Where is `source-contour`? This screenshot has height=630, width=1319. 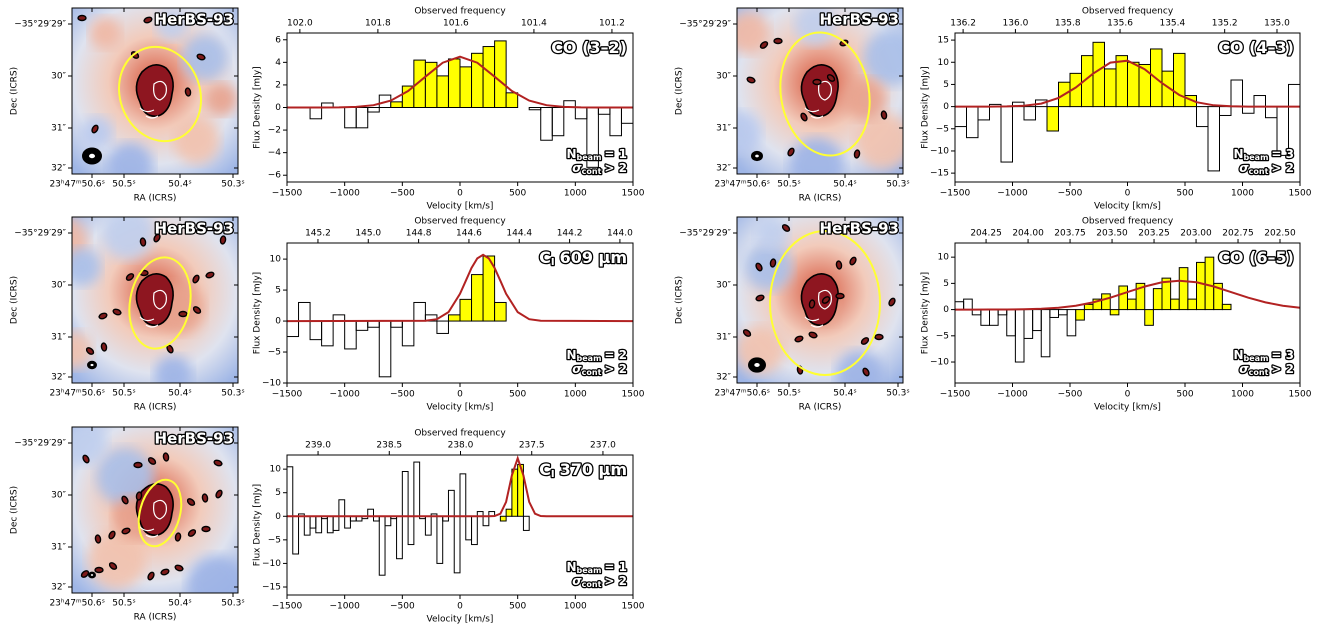
source-contour is located at coordinates (154, 91).